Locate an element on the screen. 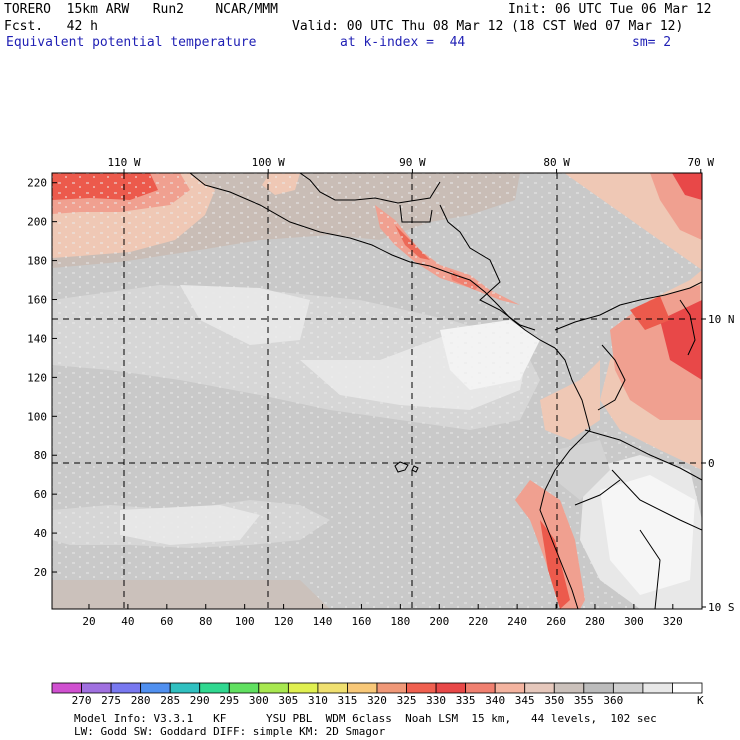 Image resolution: width=740 pixels, height=740 pixels. colorbar-label: 340 is located at coordinates (495, 700).